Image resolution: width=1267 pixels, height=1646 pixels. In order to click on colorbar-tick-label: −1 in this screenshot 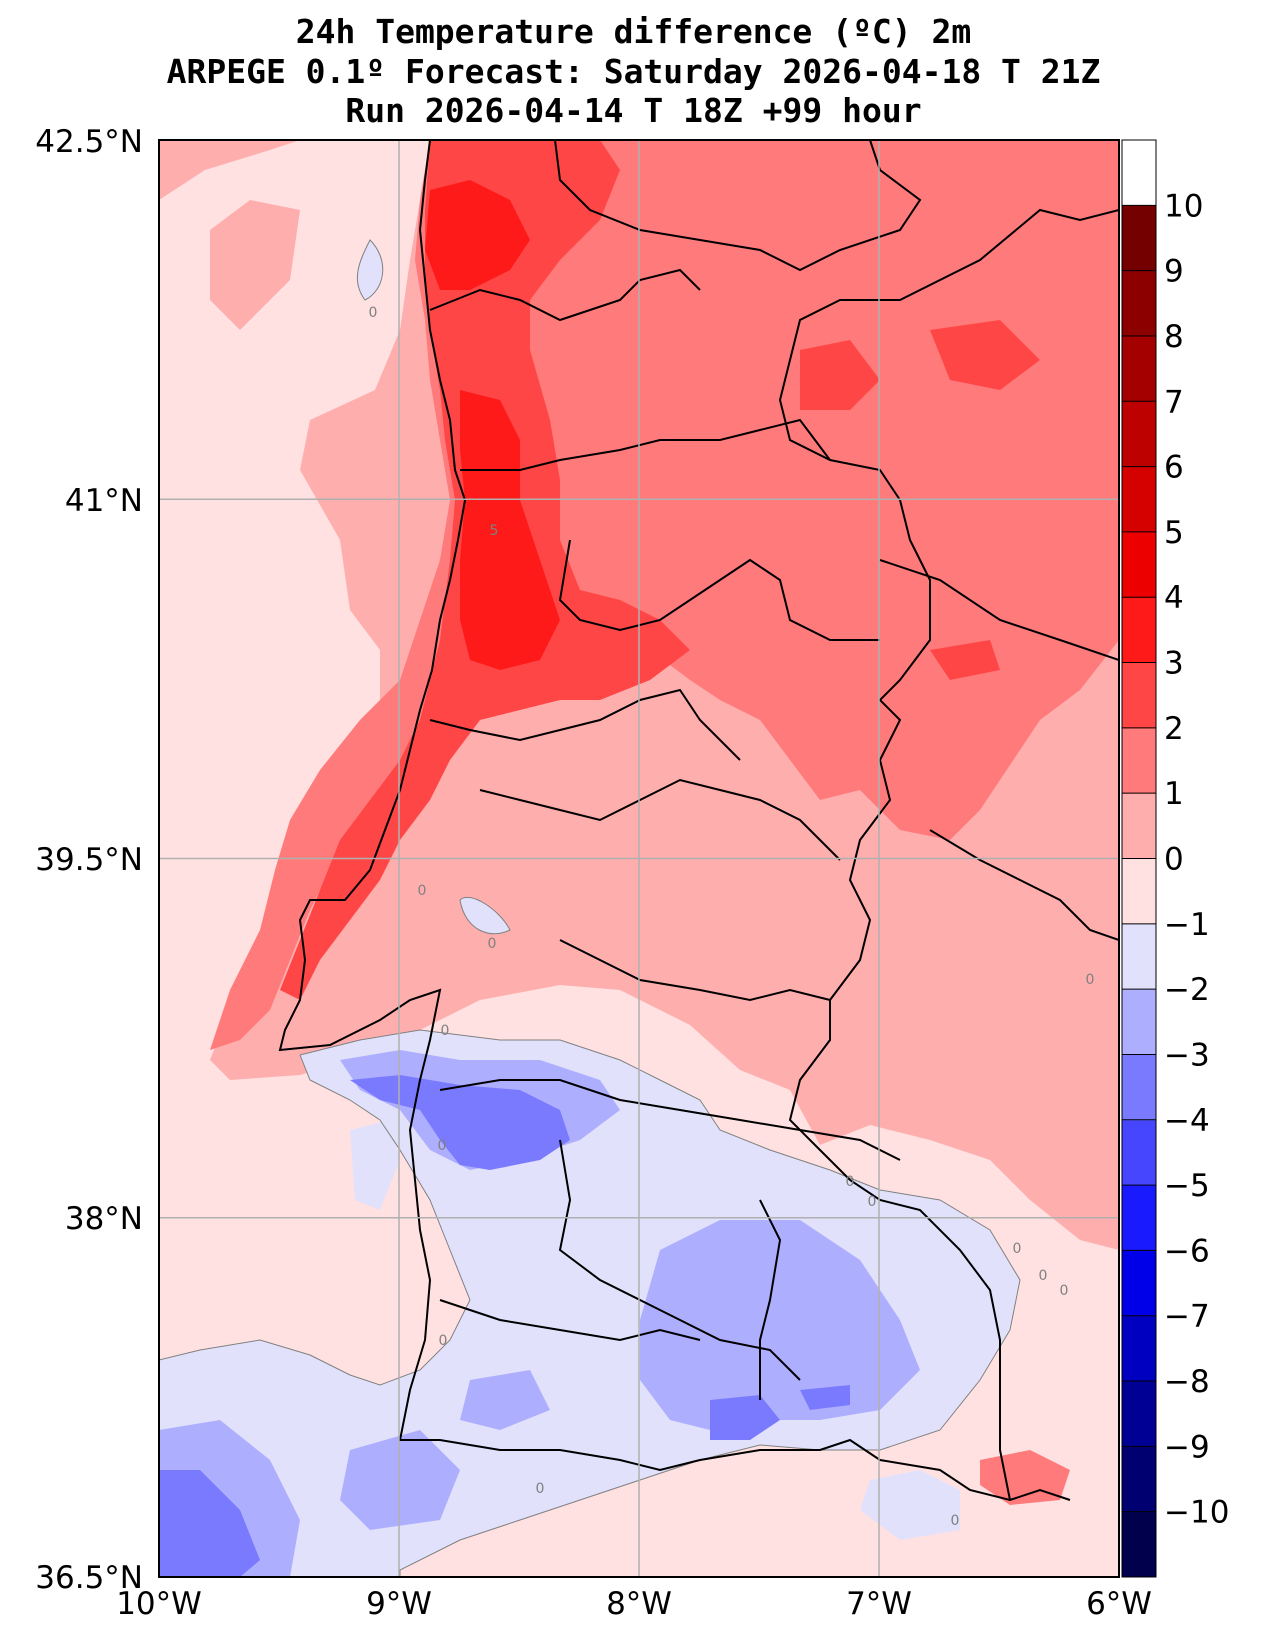, I will do `click(1187, 925)`.